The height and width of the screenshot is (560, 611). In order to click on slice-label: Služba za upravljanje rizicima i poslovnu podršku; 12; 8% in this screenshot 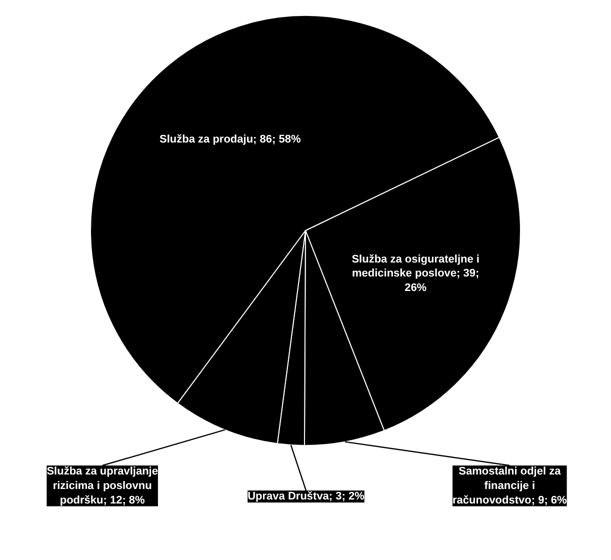, I will do `click(102, 486)`.